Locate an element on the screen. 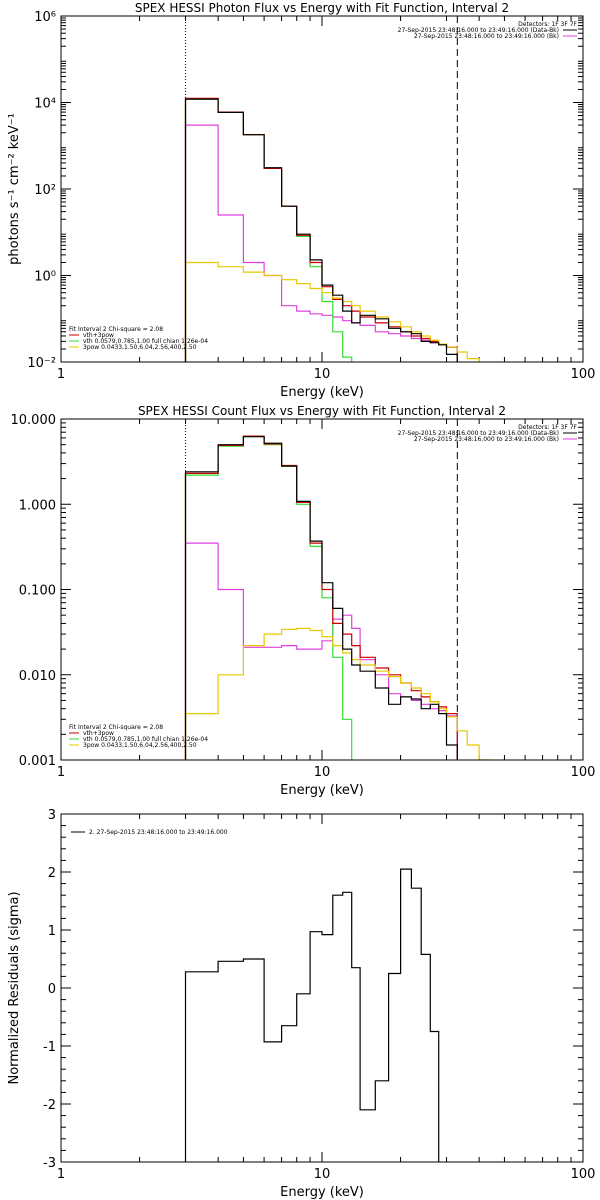 This screenshot has height=1200, width=600. y-tick-label: 10² is located at coordinates (45, 190).